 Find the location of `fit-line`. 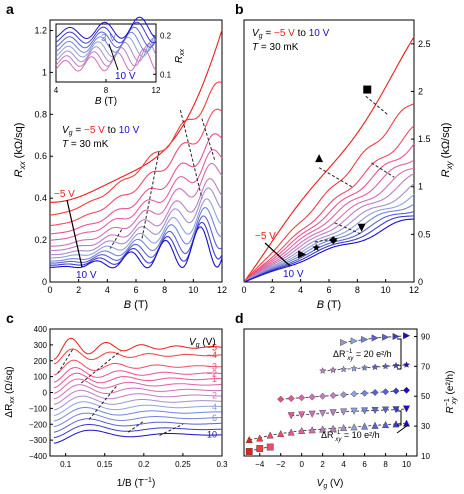

fit-line is located at coordinates (328, 431).